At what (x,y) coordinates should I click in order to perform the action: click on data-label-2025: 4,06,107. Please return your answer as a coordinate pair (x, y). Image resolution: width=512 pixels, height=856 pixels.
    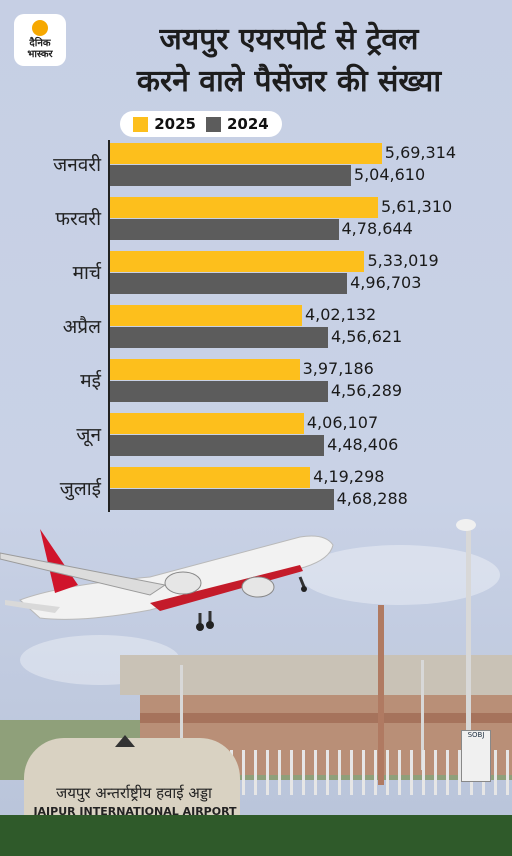
    Looking at the image, I should click on (342, 422).